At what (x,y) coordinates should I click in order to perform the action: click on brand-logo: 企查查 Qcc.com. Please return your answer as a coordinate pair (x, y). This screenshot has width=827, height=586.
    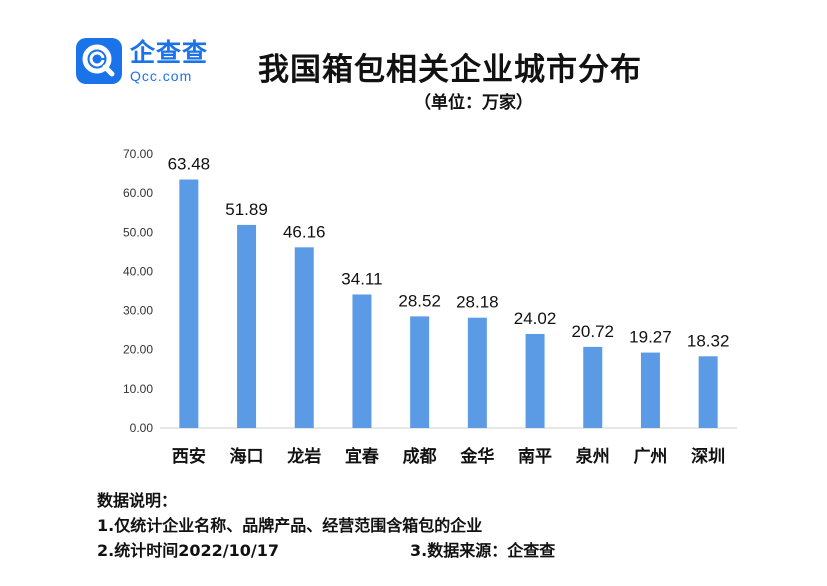
    Looking at the image, I should click on (142, 61).